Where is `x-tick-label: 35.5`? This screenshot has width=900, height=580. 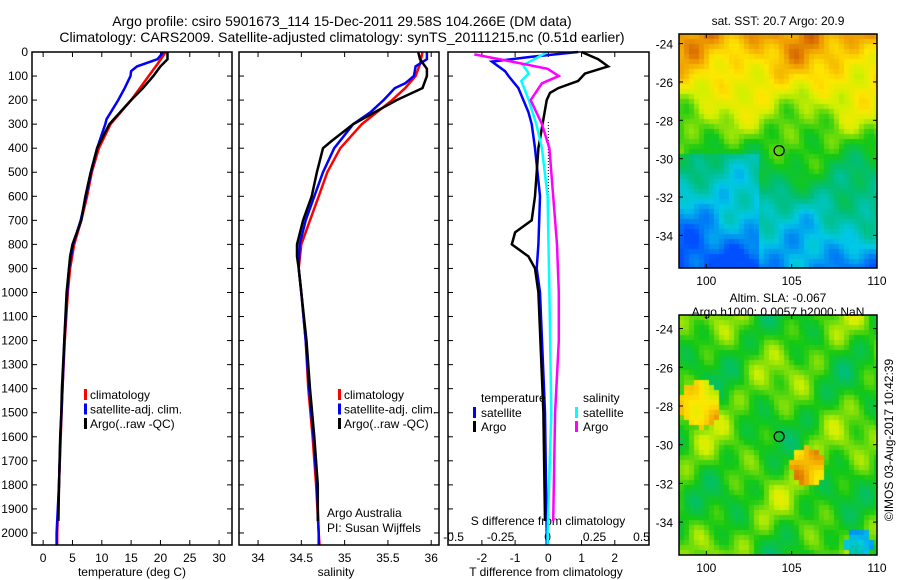
x-tick-label: 35.5 is located at coordinates (388, 558).